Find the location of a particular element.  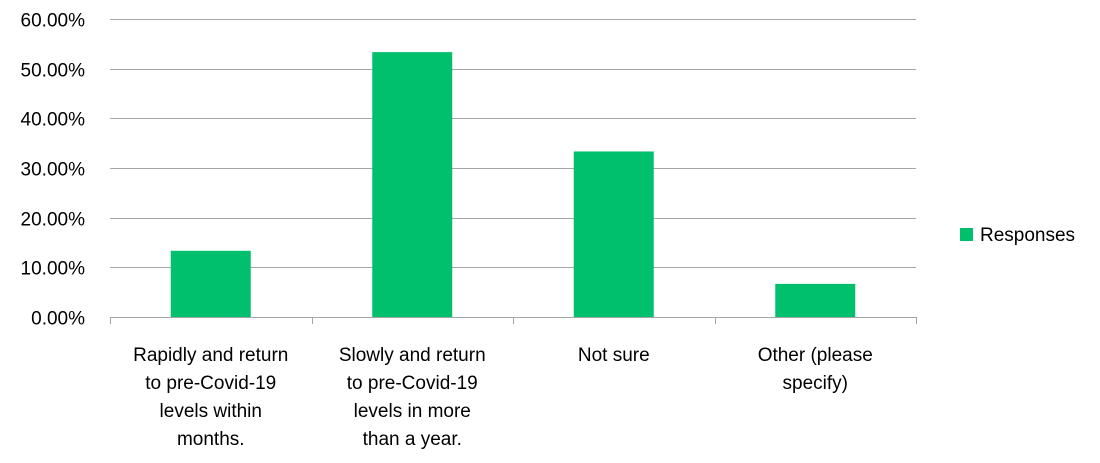

category-label: Not sure is located at coordinates (614, 355).